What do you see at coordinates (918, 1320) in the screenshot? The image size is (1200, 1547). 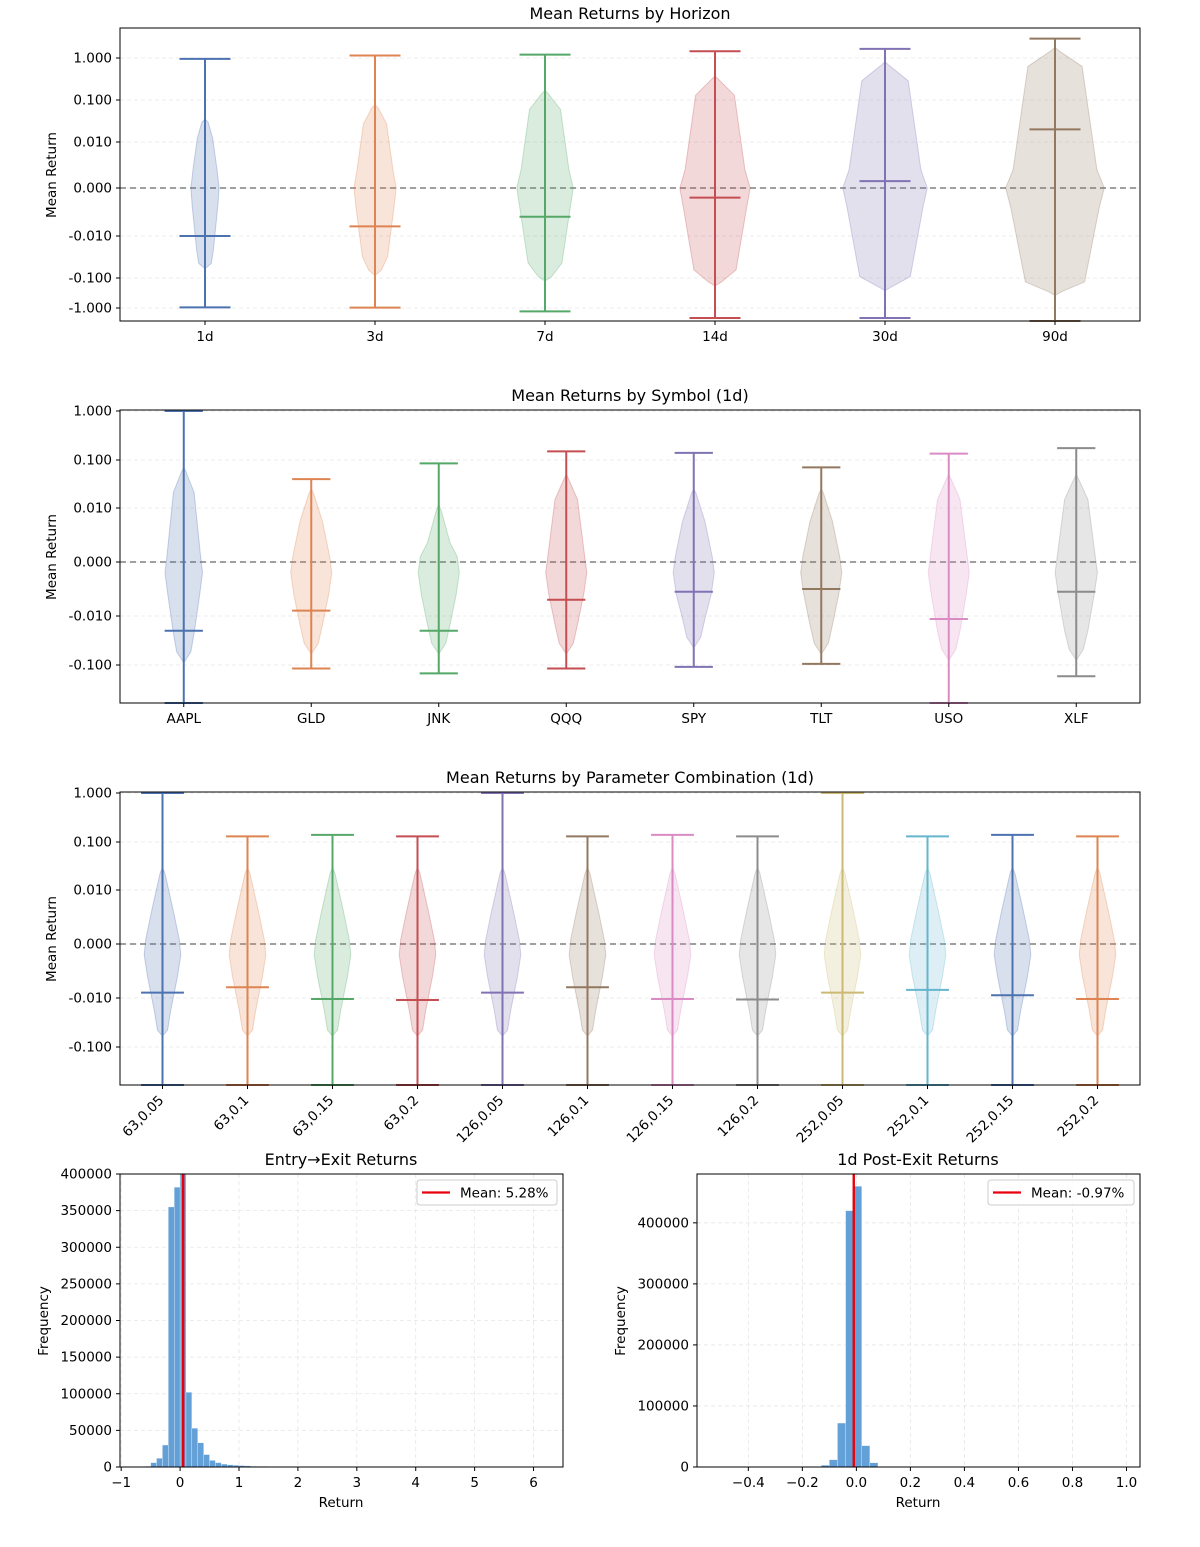 I see `axes-frame` at bounding box center [918, 1320].